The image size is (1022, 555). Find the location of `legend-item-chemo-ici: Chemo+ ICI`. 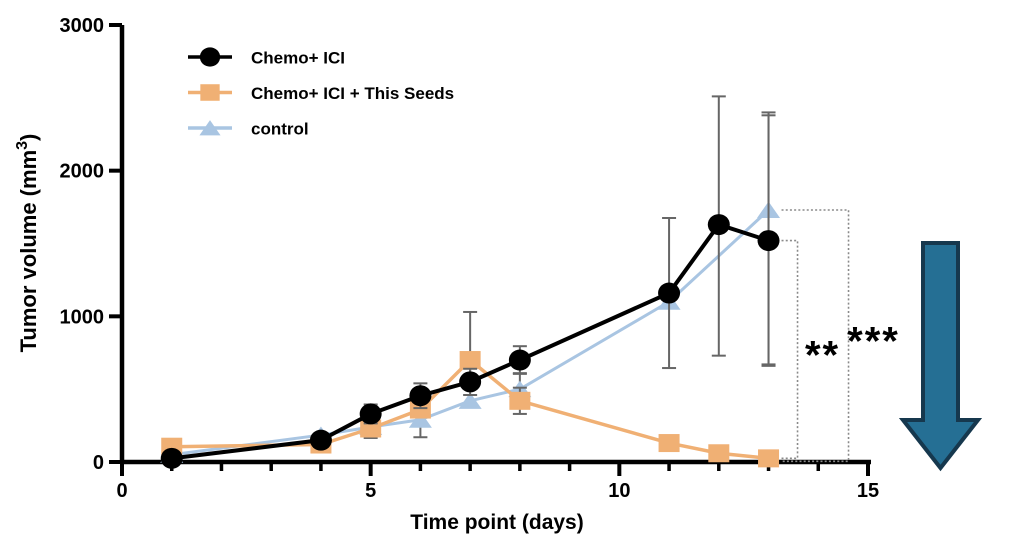

legend-item-chemo-ici: Chemo+ ICI is located at coordinates (266, 57).